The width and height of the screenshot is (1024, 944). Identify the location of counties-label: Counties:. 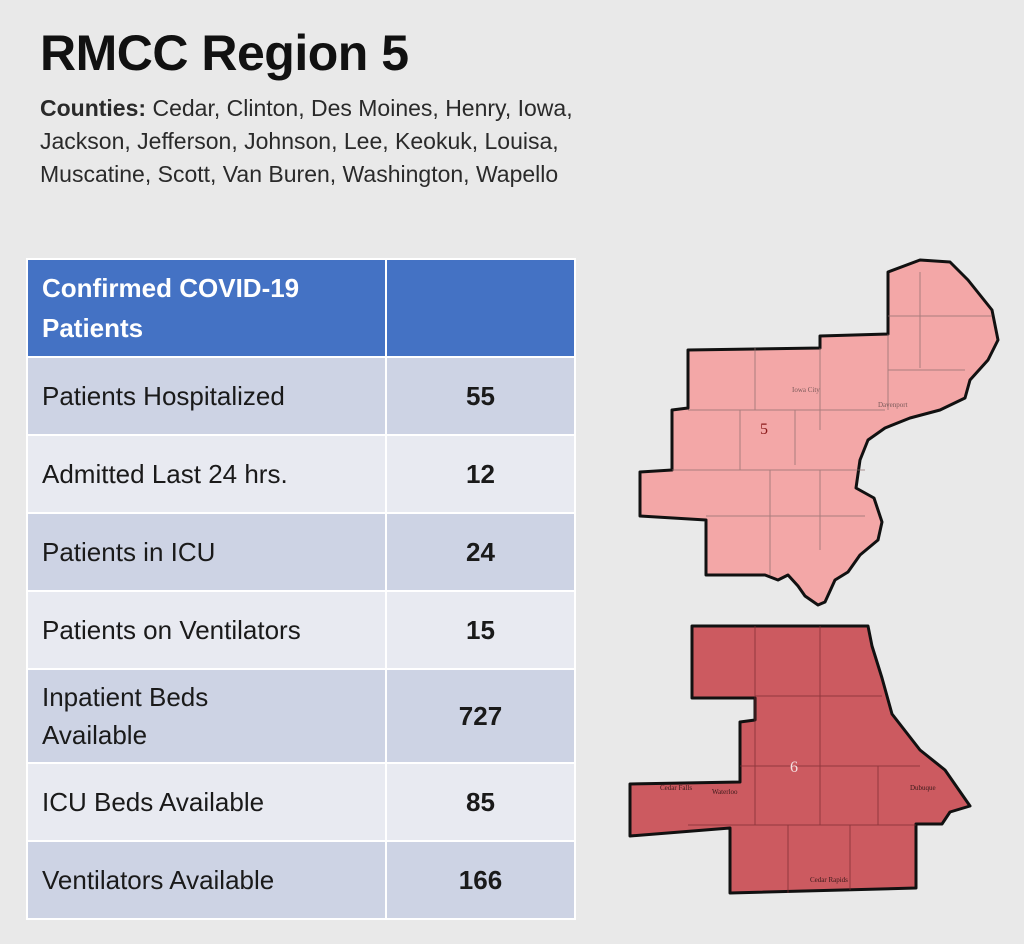
(93, 108).